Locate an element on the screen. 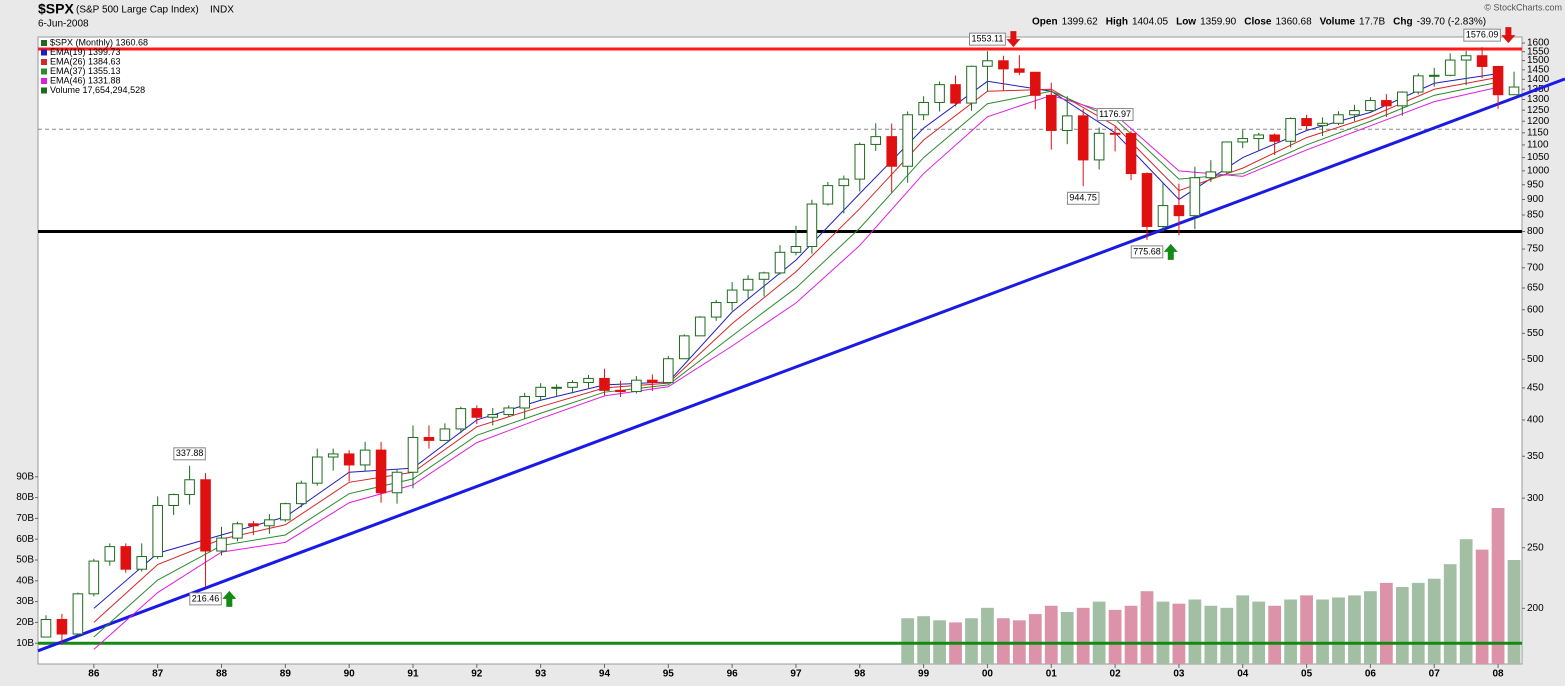  y-tick-label: 800 is located at coordinates (1535, 231).